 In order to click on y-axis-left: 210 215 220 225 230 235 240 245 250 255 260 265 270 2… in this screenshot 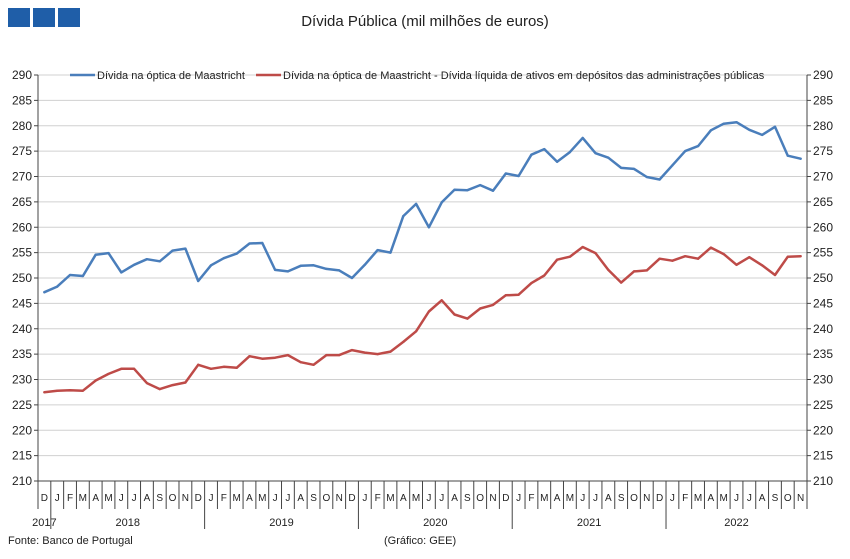, I will do `click(22, 278)`.